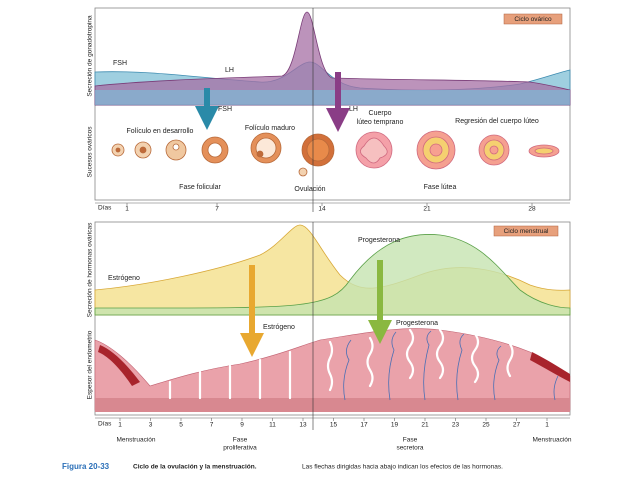 The height and width of the screenshot is (479, 638). Describe the element at coordinates (124, 278) in the screenshot. I see `curve-label: Estrógeno` at that location.